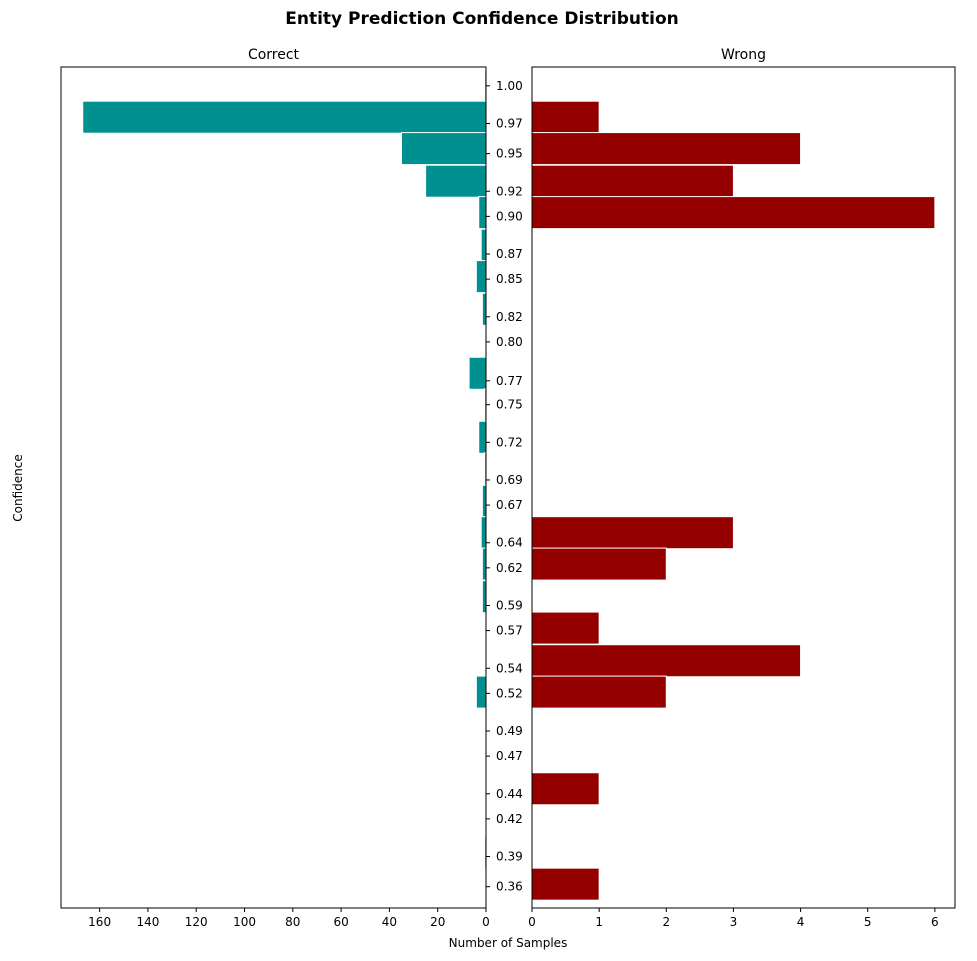 Image resolution: width=977 pixels, height=961 pixels. I want to click on x-tick-label-correct-7: 20, so click(437, 922).